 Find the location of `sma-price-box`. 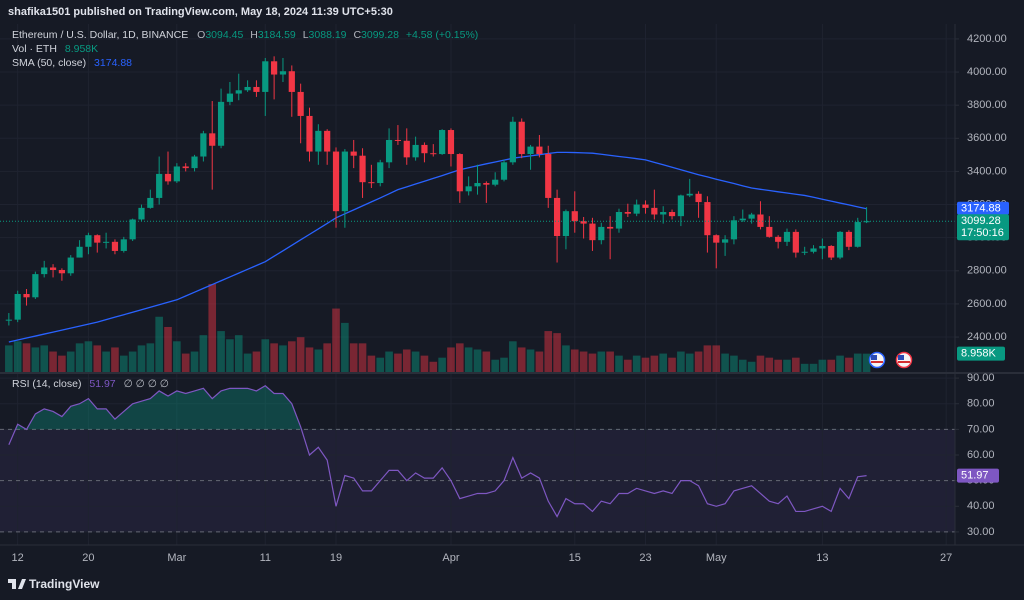

sma-price-box is located at coordinates (983, 208).